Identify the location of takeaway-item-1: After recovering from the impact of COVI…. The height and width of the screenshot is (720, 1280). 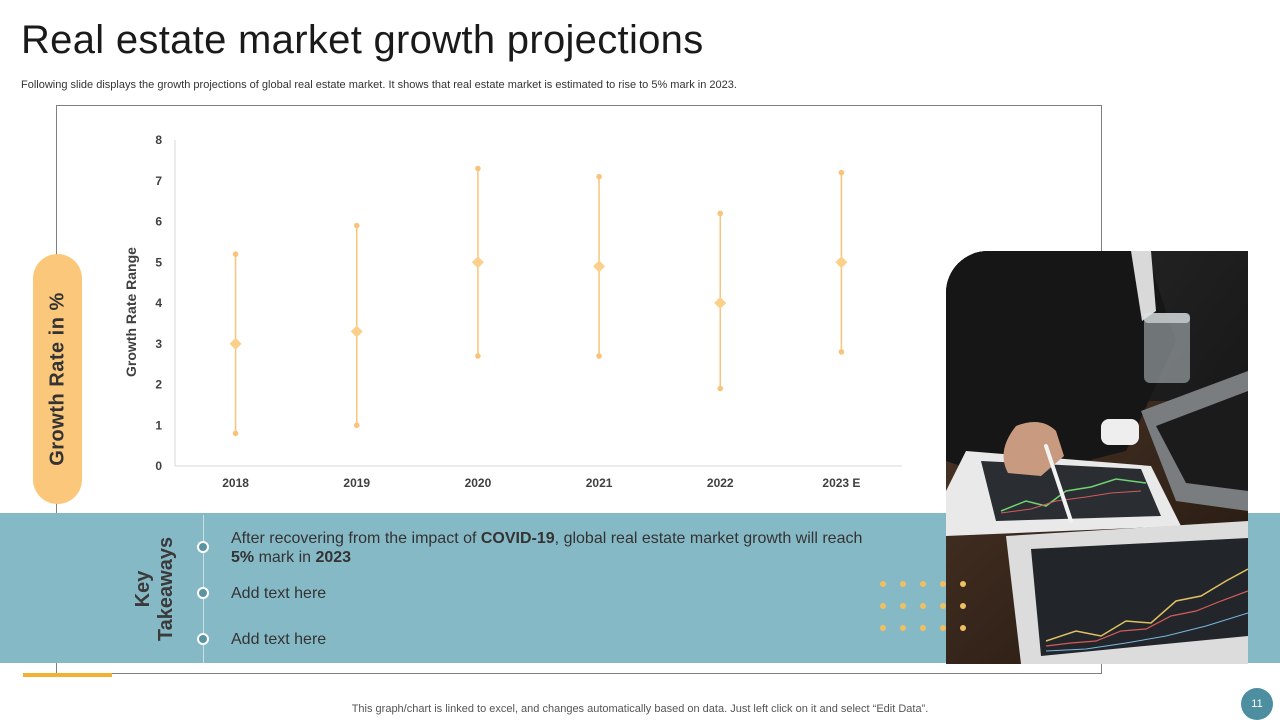
(551, 548).